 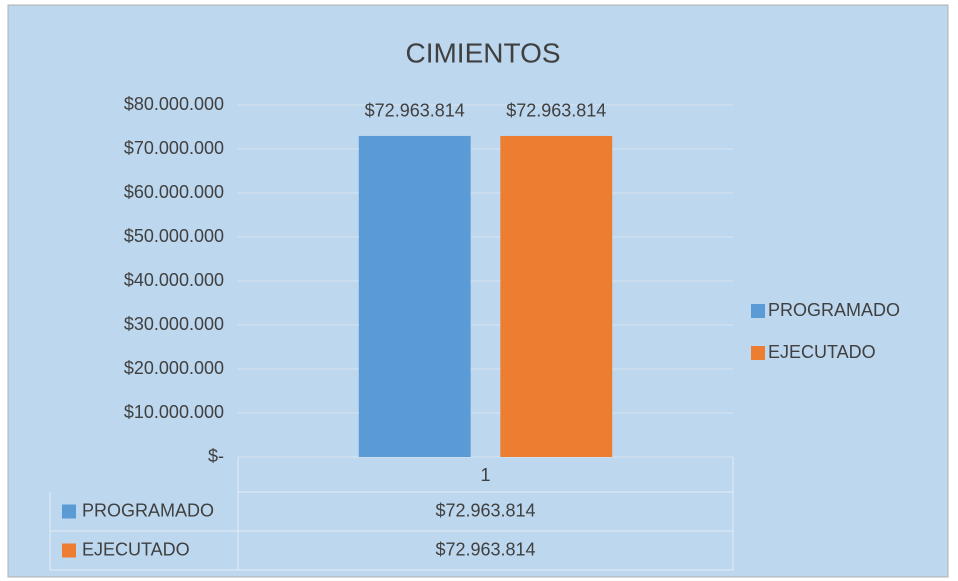 What do you see at coordinates (174, 192) in the screenshot?
I see `y-tick-label: $60.000.000` at bounding box center [174, 192].